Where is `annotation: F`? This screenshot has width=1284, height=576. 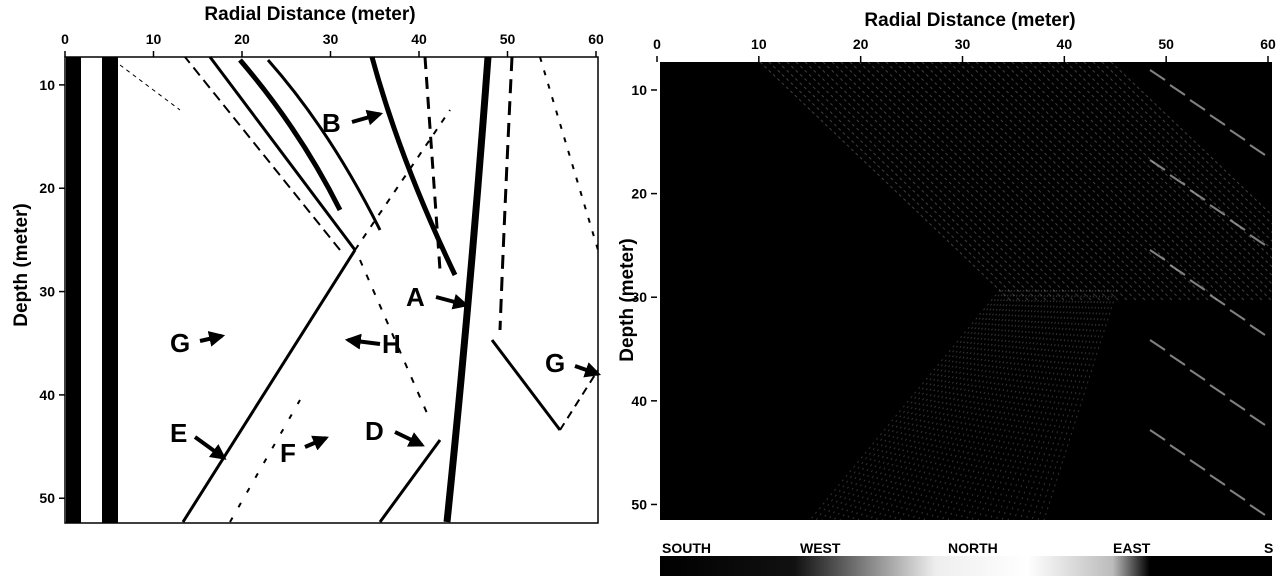
annotation: F is located at coordinates (288, 453).